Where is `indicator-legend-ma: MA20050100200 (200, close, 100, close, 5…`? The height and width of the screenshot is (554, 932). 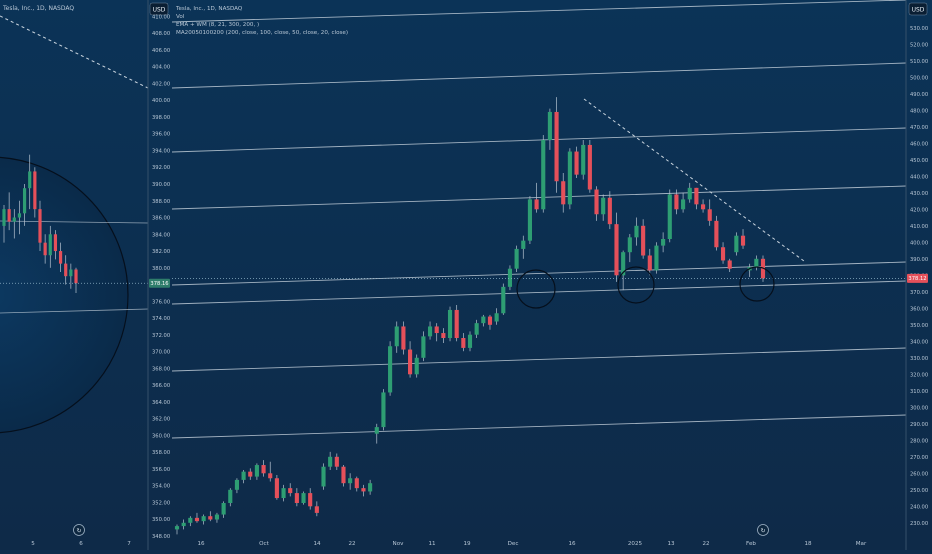
indicator-legend-ma: MA20050100200 (200, close, 100, close, 5… is located at coordinates (262, 33).